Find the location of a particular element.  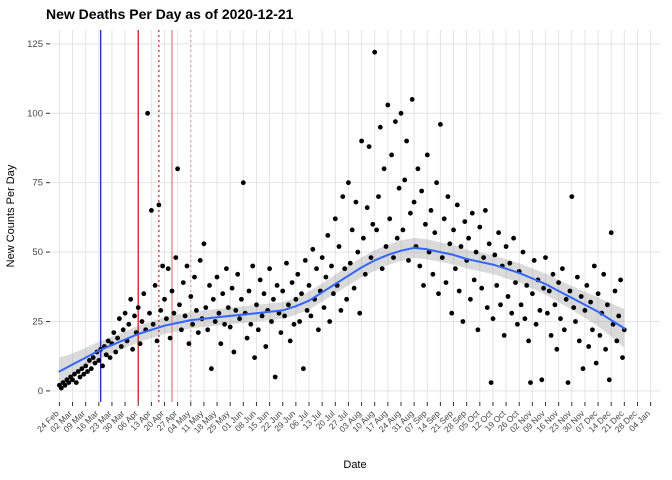

svg-text: 0 is located at coordinates (40, 391).